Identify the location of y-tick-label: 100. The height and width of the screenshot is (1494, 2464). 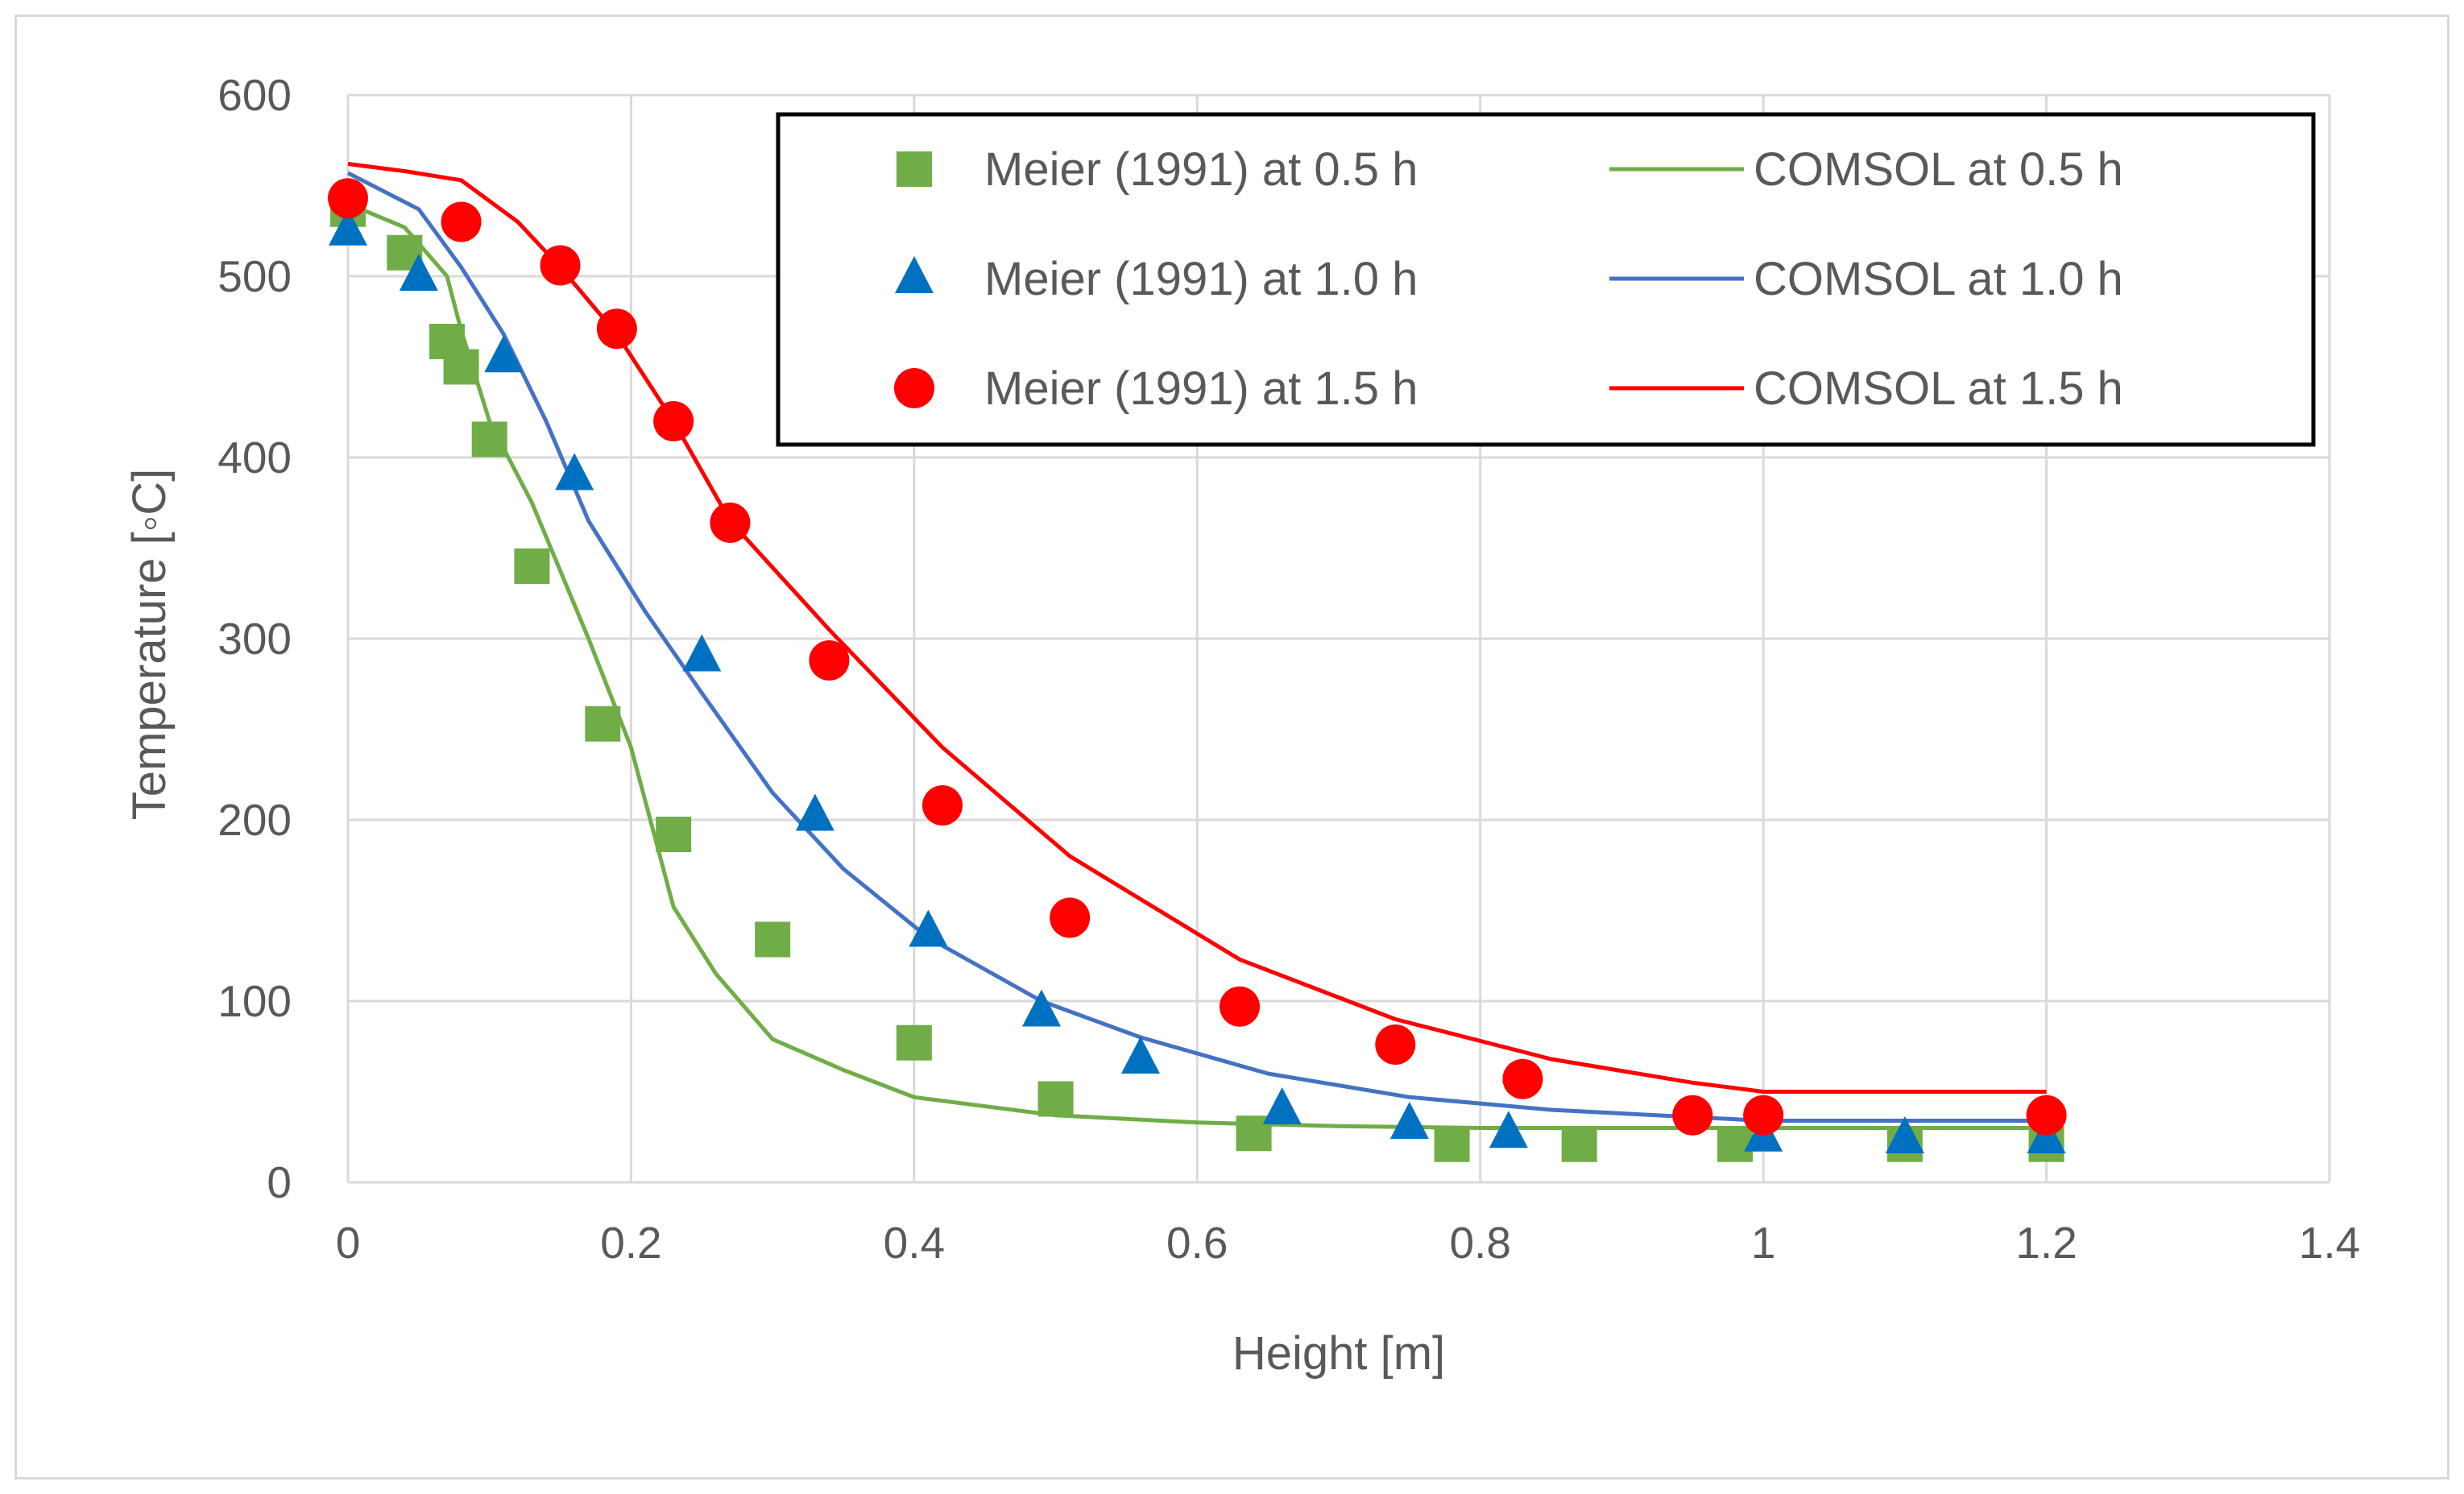
(254, 1001).